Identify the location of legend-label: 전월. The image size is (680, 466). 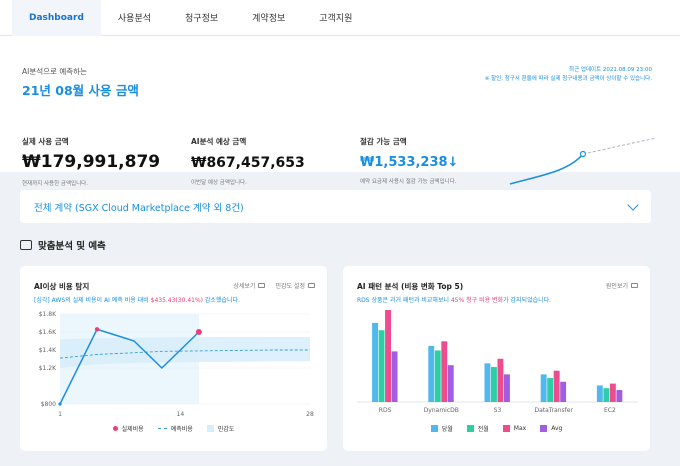
(483, 429).